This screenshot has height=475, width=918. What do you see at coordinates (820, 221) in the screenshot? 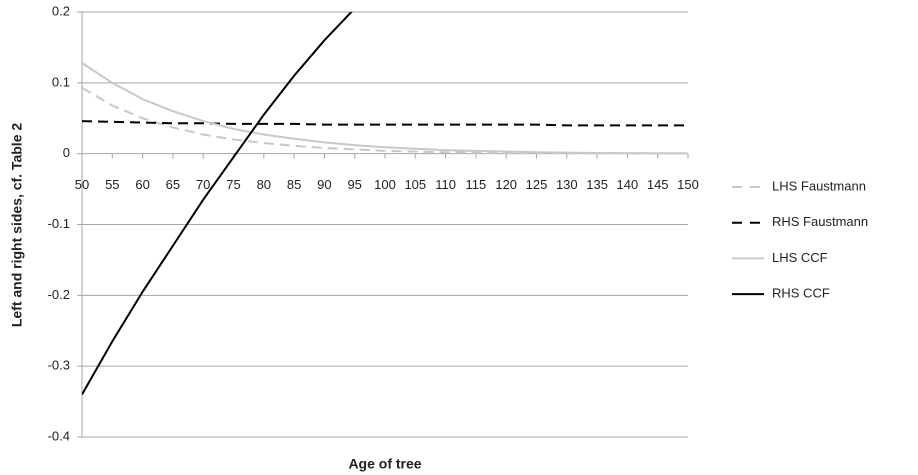
I see `legend-label: RHS Faustmann` at bounding box center [820, 221].